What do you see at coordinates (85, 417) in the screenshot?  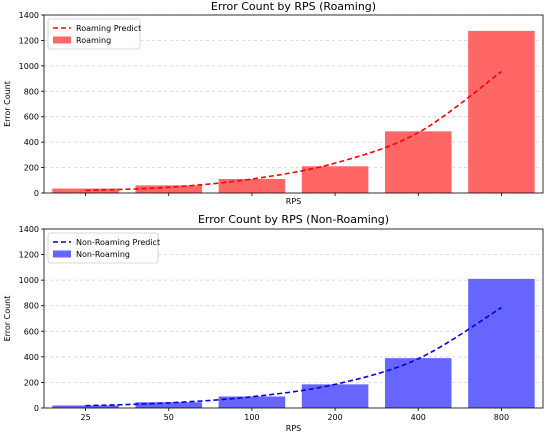 I see `x-tick-label: 25` at bounding box center [85, 417].